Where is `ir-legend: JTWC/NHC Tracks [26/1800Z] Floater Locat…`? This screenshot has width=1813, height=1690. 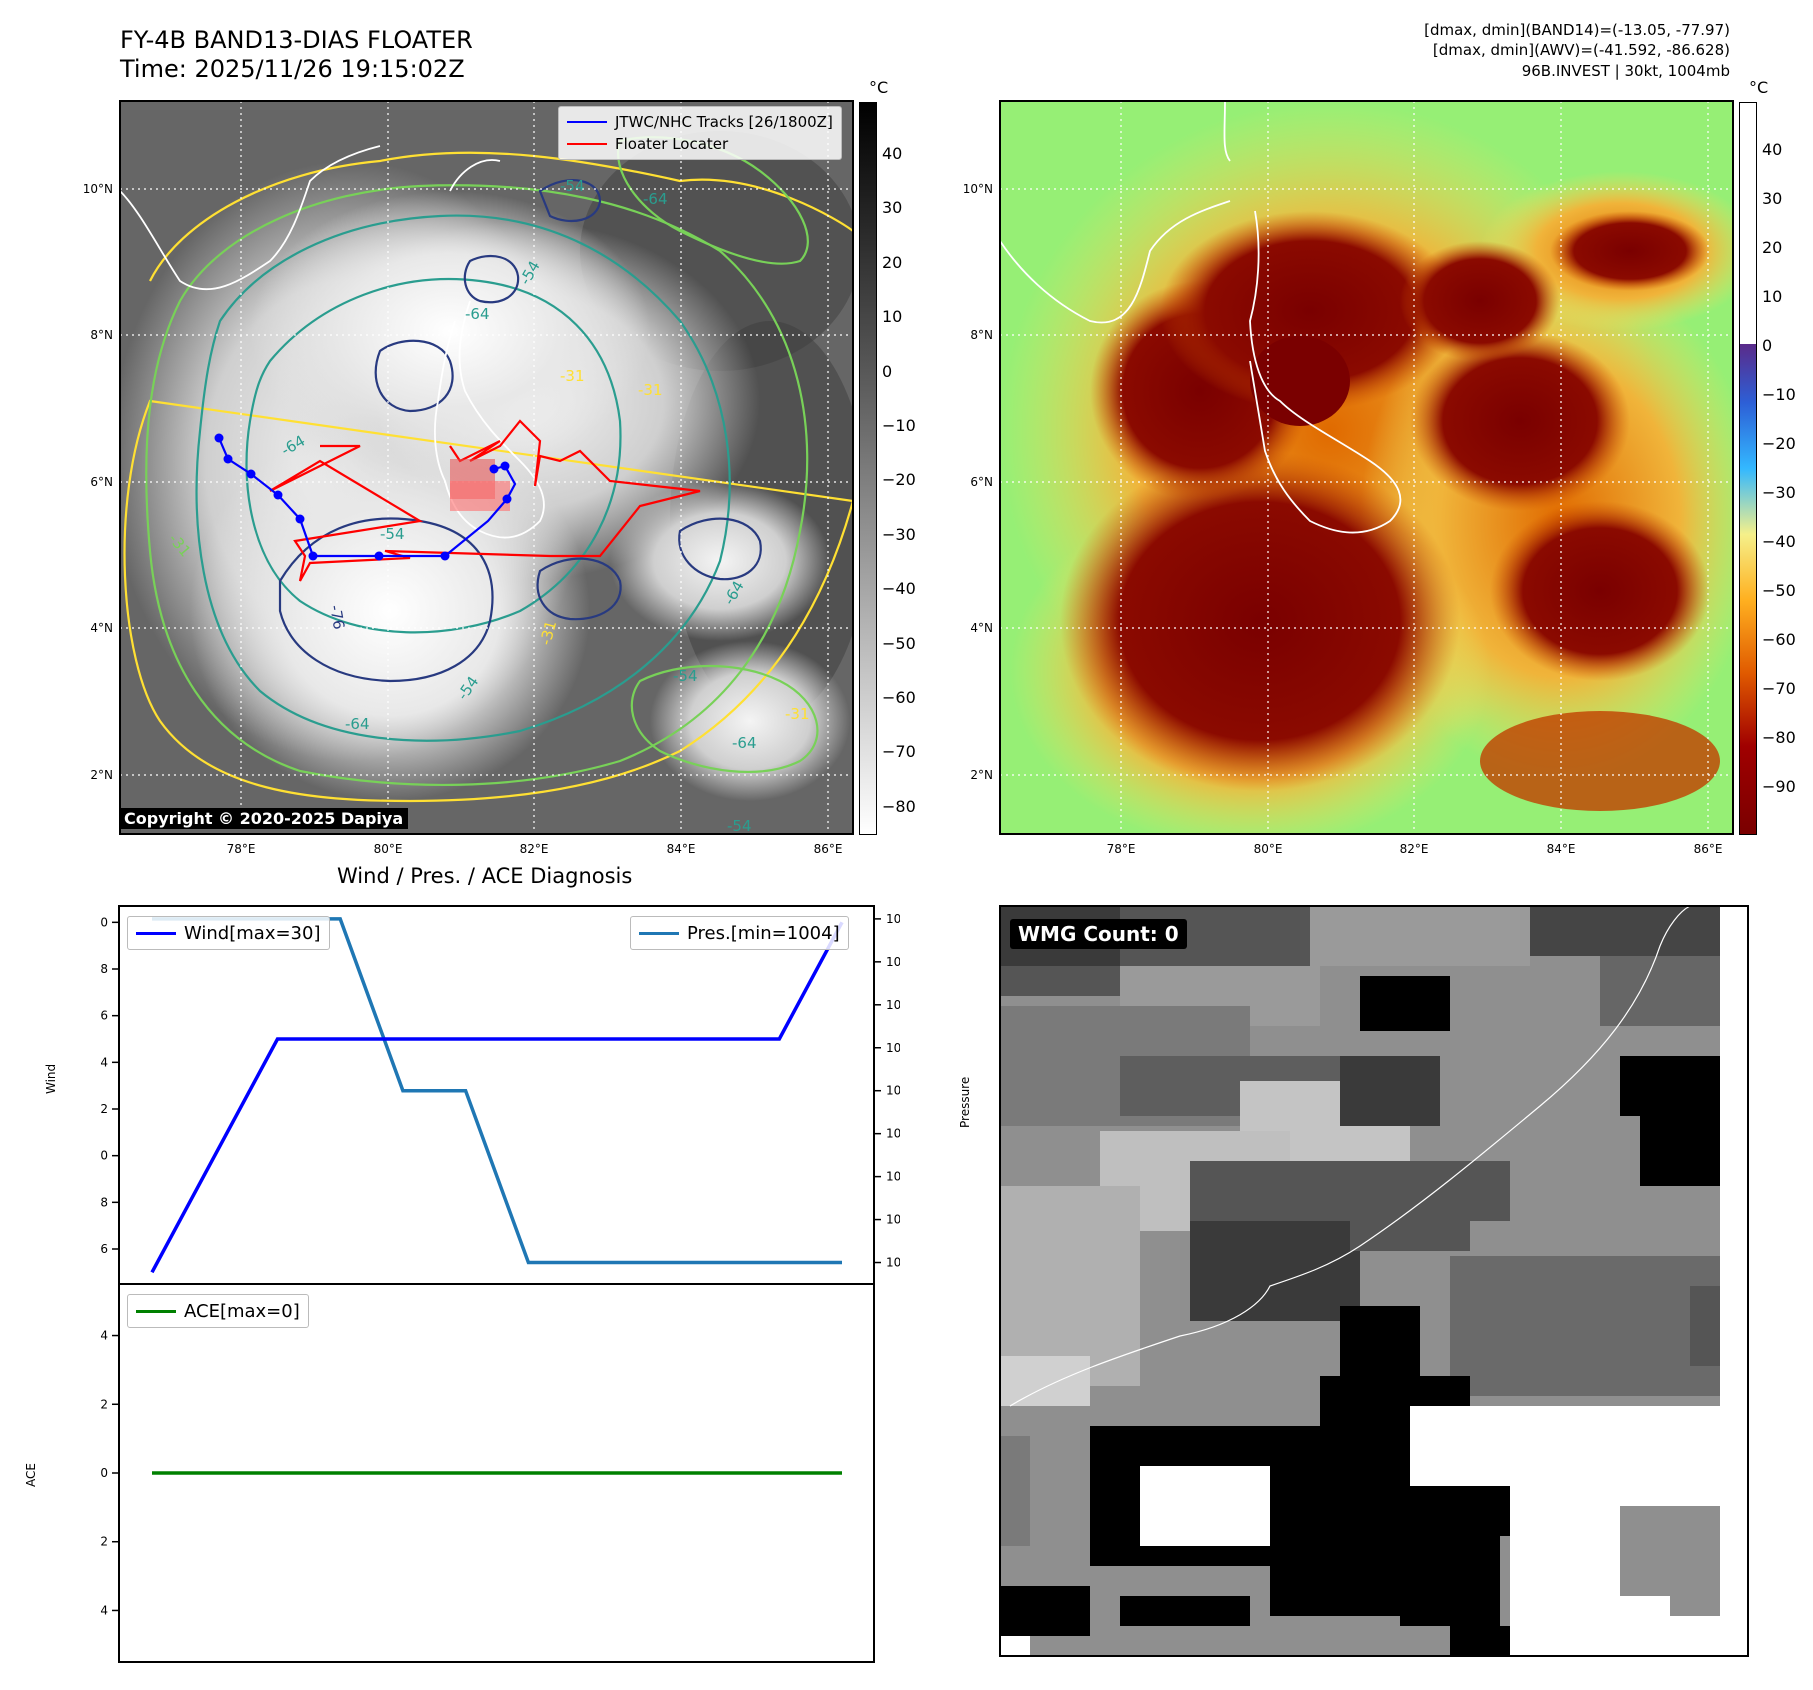
ir-legend: JTWC/NHC Tracks [26/1800Z] Floater Locat… is located at coordinates (700, 133).